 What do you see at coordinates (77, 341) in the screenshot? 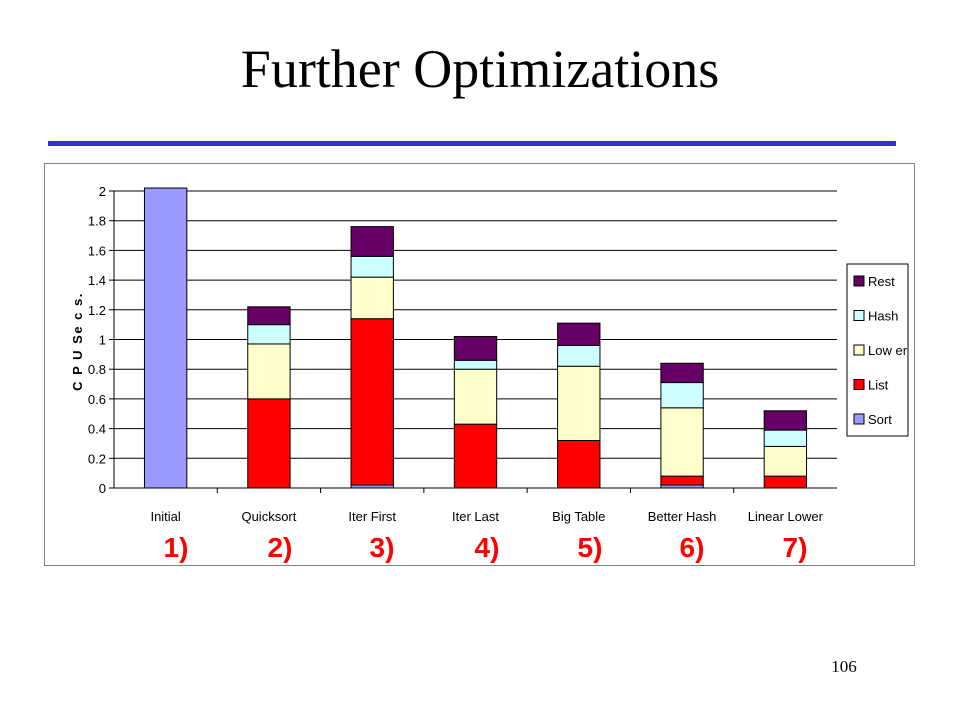
I see `y-axis-title: C P U Se c s.` at bounding box center [77, 341].